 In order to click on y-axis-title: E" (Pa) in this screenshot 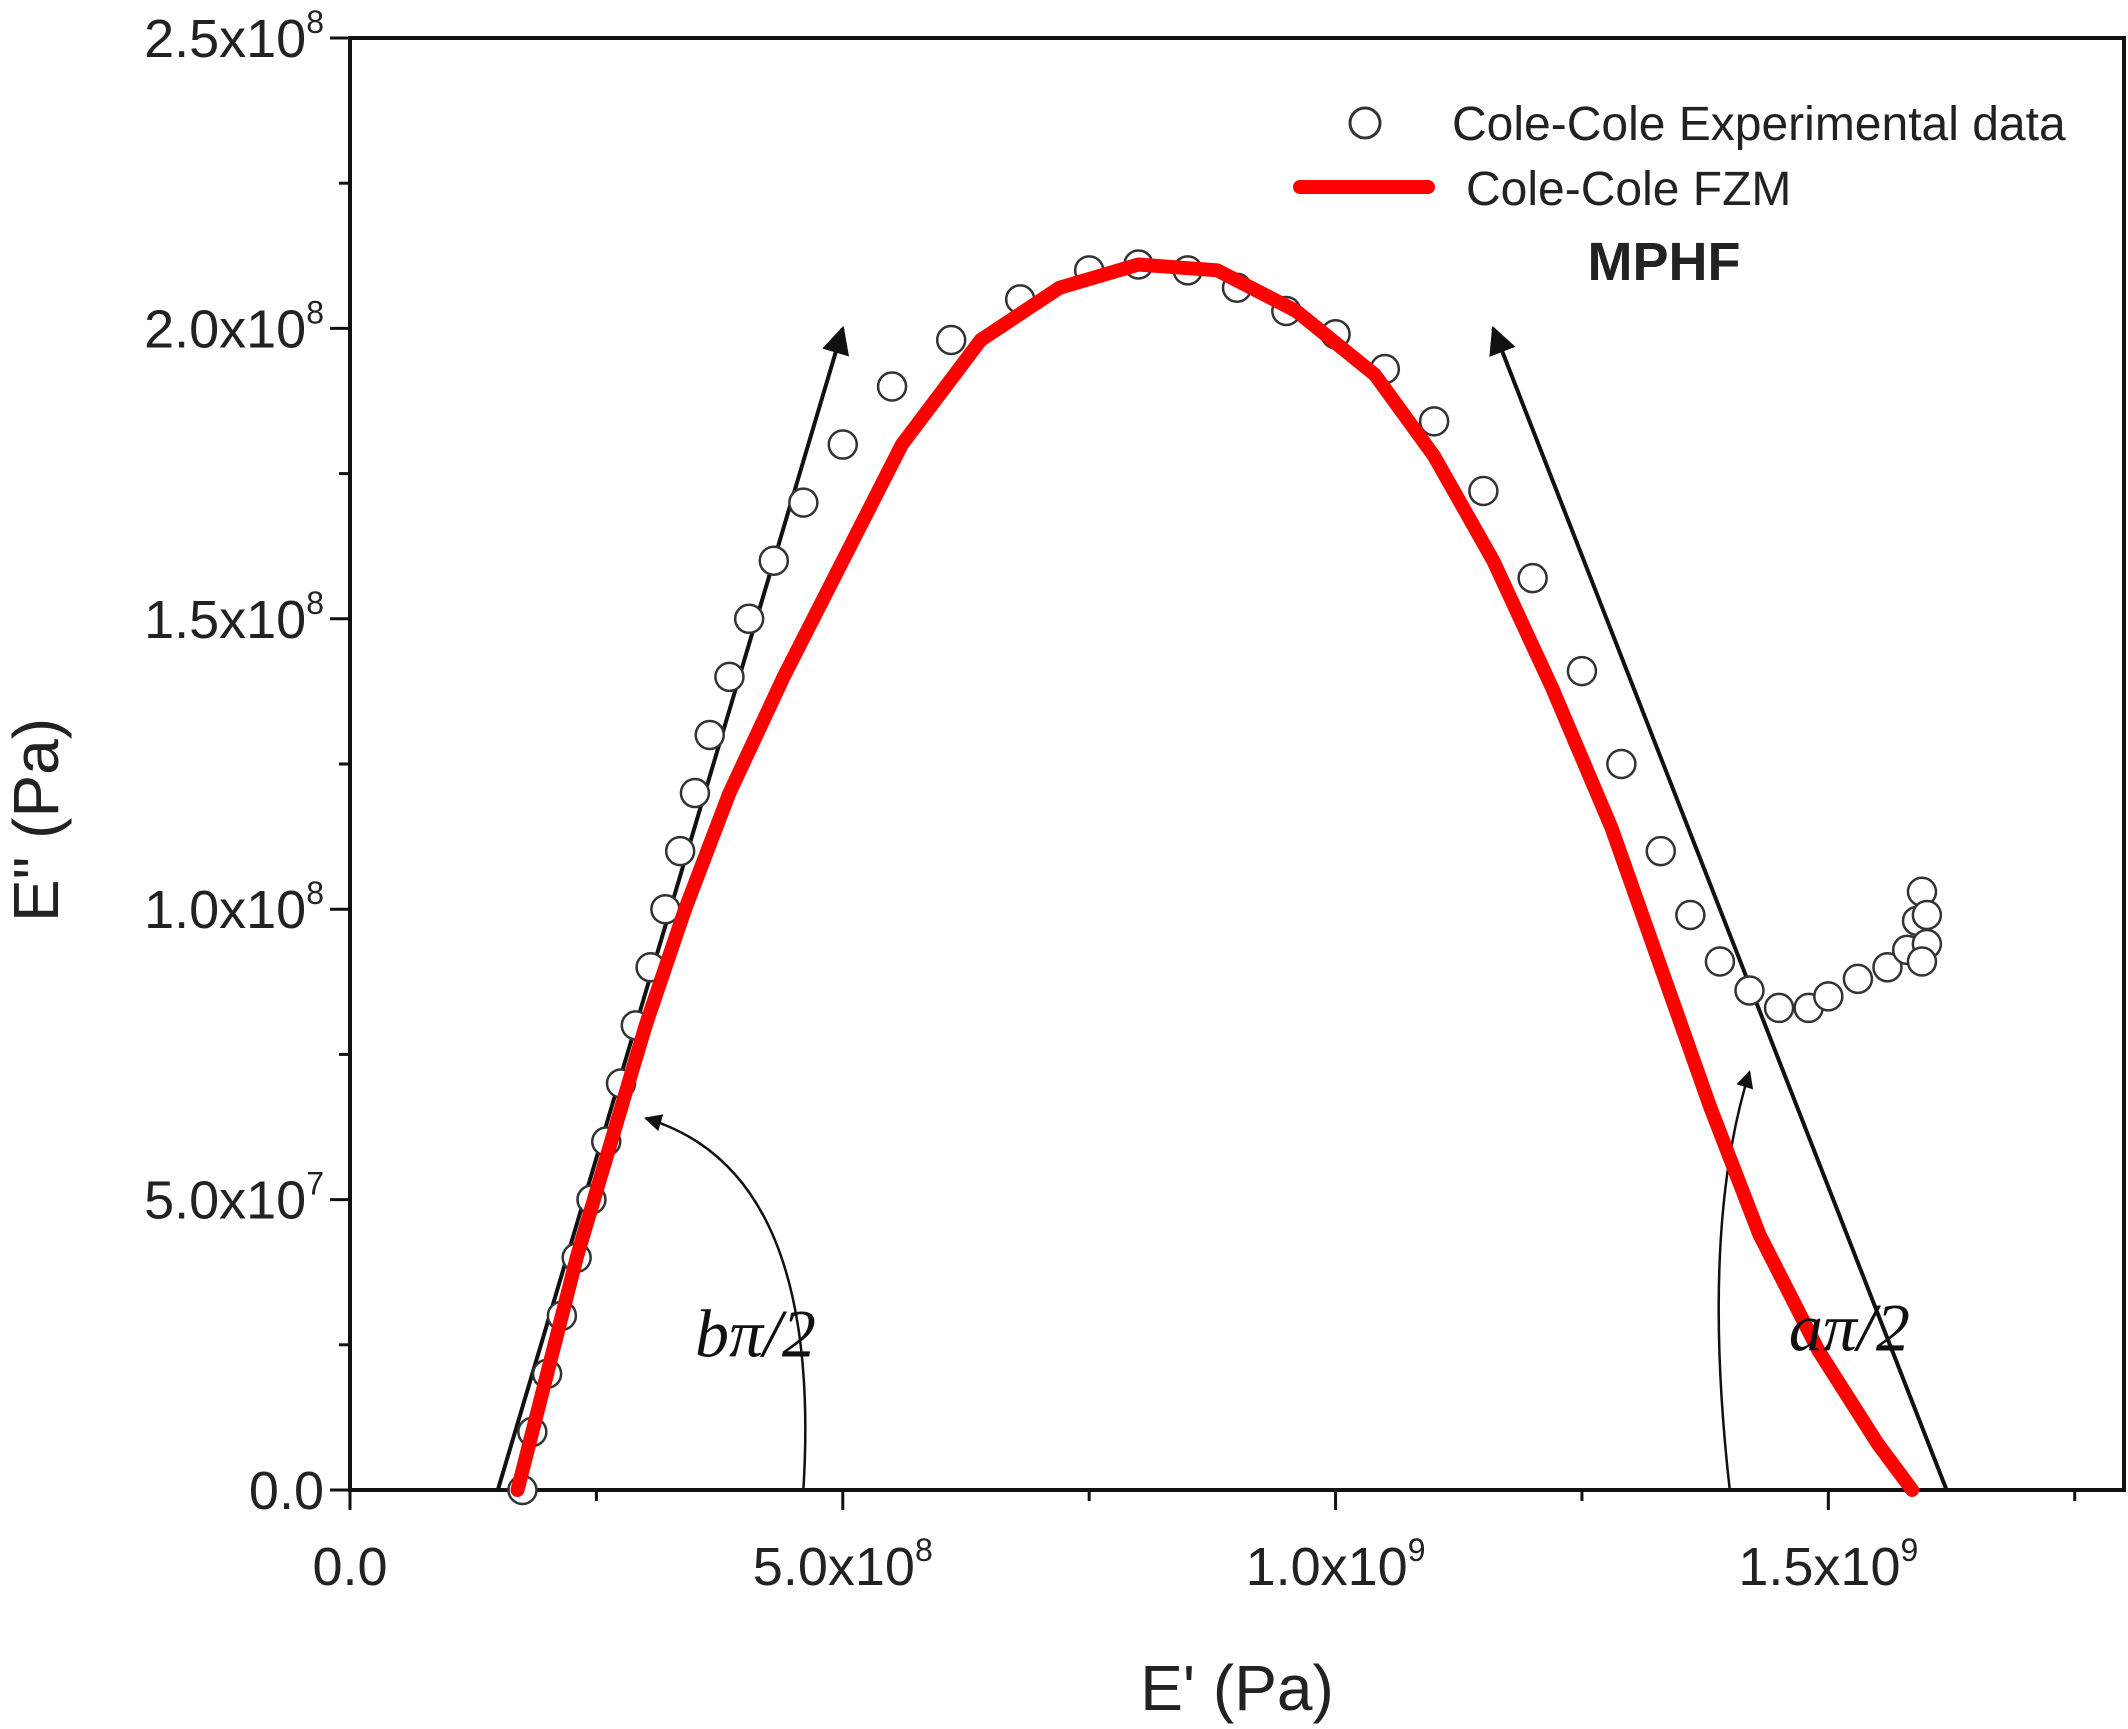, I will do `click(36, 820)`.